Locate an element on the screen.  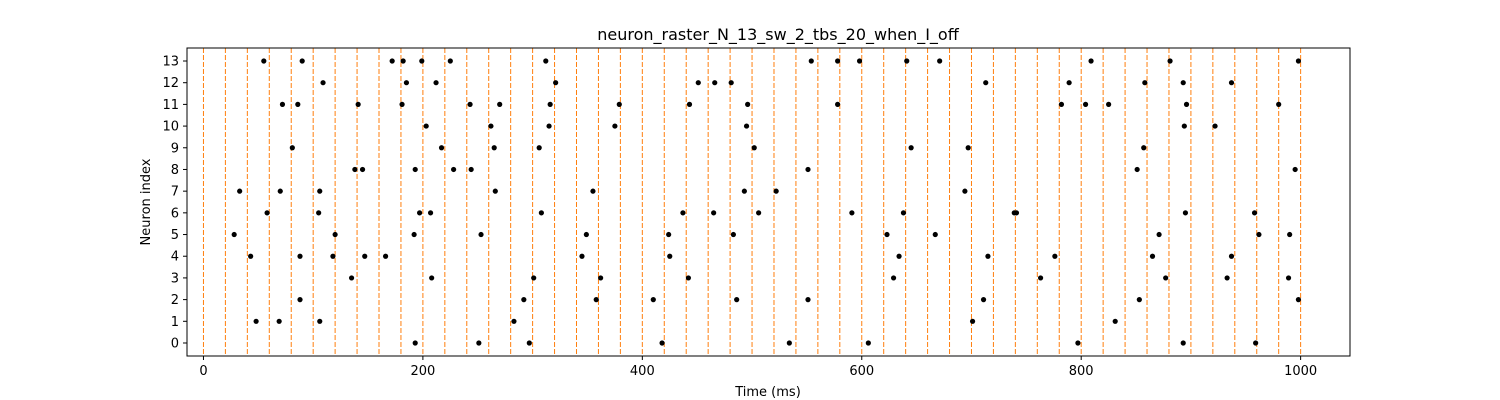
y-tick-label-12: 12 is located at coordinates (170, 83).